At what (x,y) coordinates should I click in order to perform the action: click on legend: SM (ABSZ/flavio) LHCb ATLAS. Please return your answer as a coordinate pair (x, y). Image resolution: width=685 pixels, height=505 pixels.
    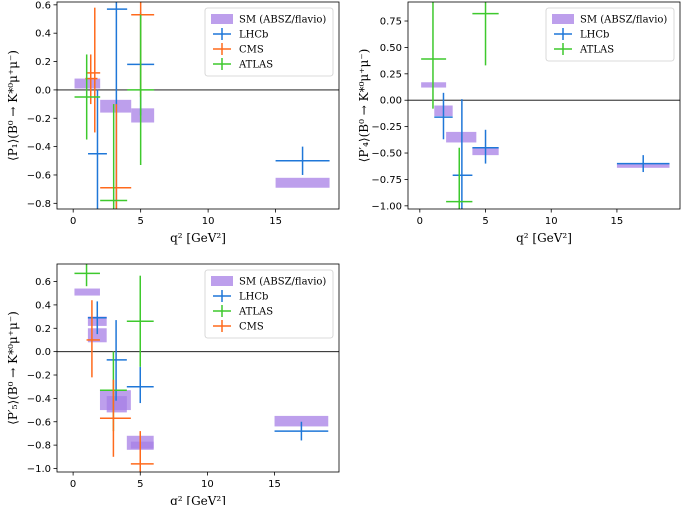
    Looking at the image, I should click on (610, 34).